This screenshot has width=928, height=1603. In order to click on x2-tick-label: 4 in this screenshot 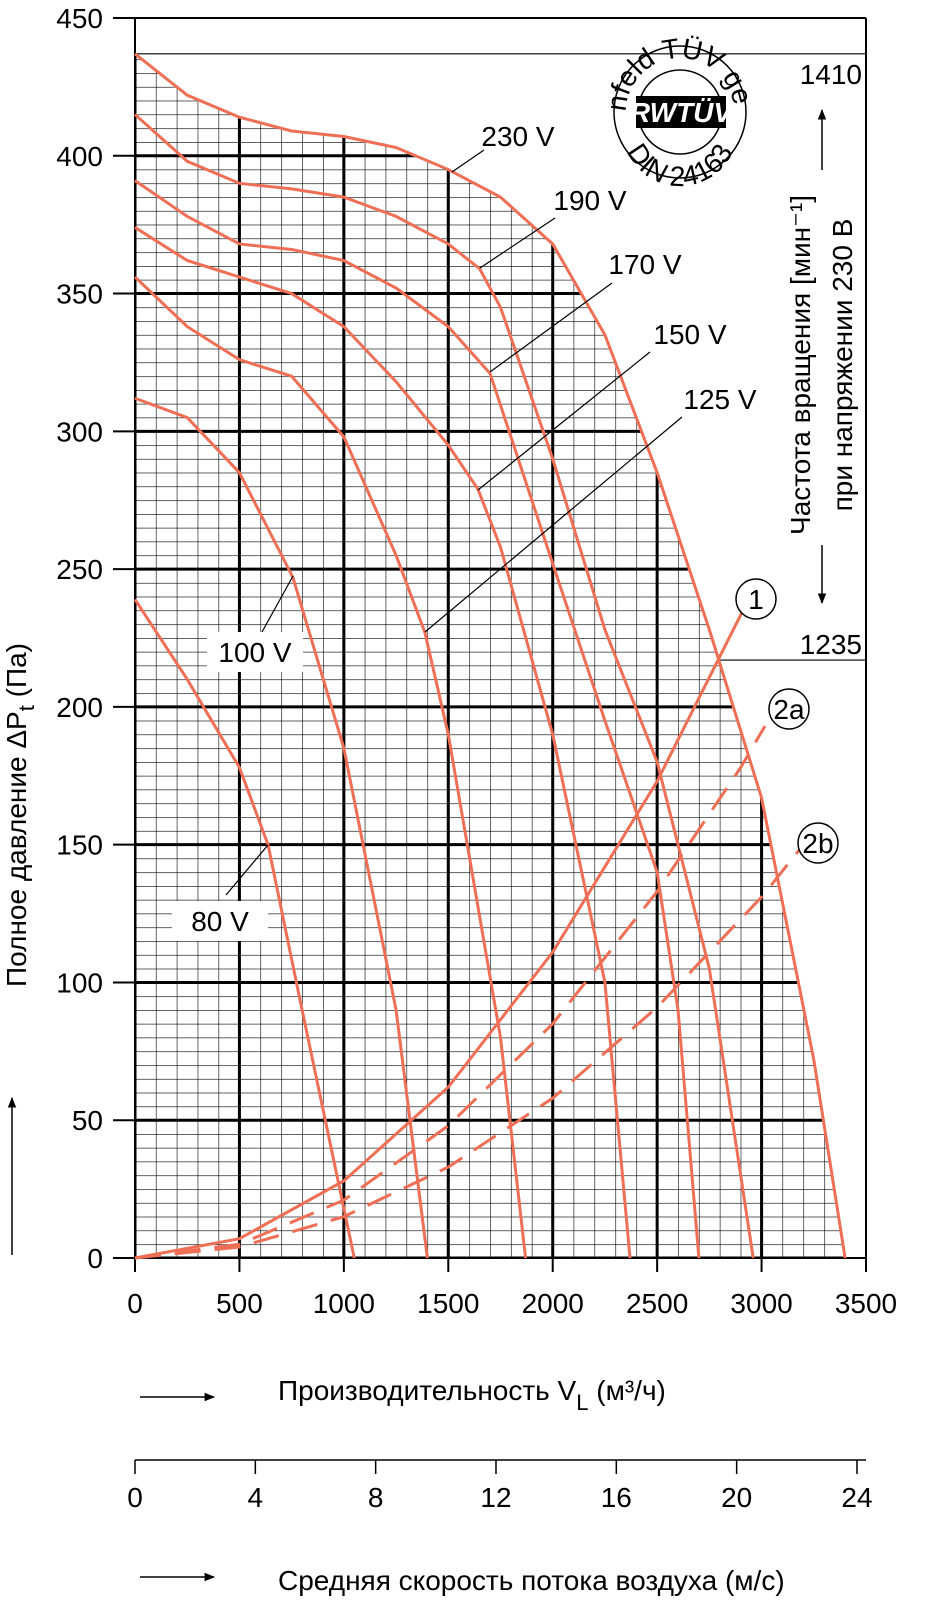, I will do `click(256, 1497)`.